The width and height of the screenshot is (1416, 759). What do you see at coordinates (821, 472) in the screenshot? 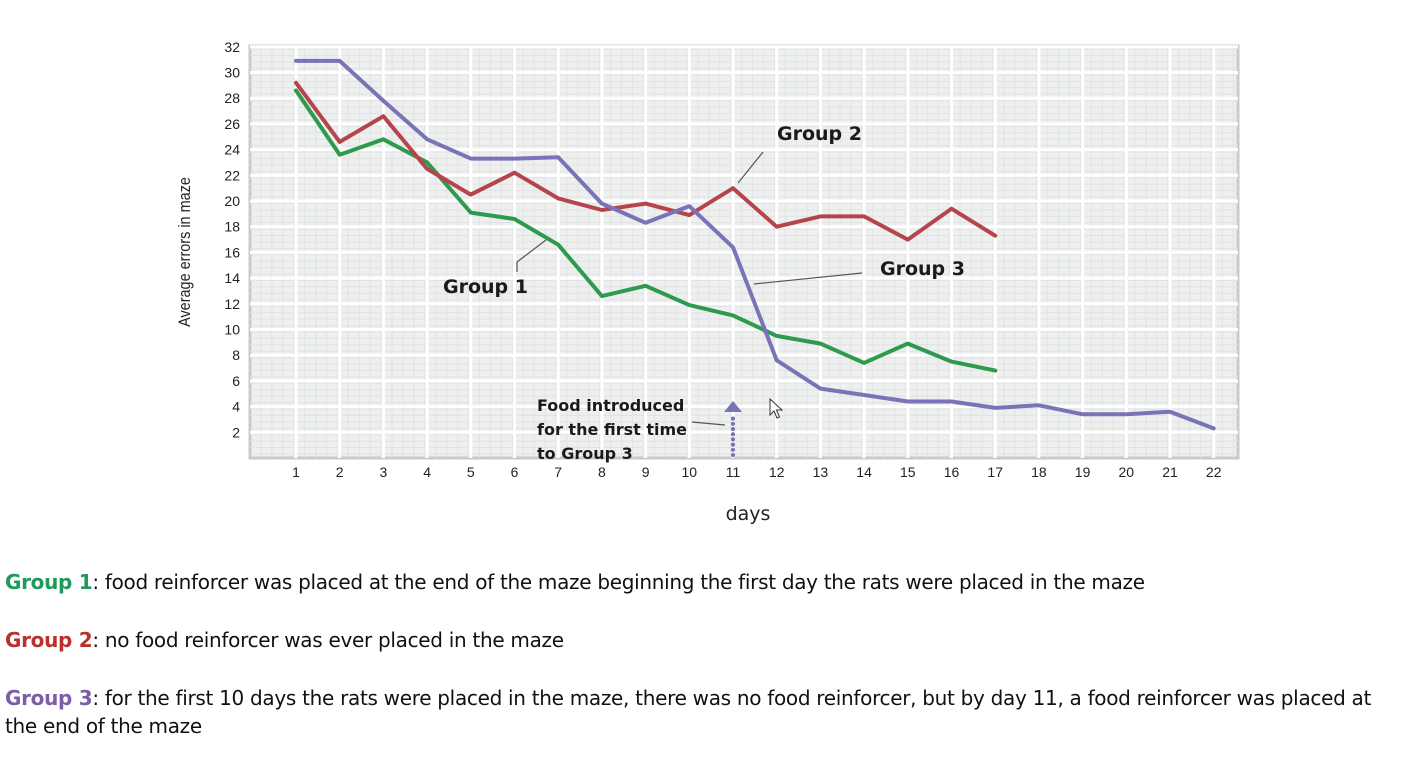
I see `x-tick-label: 13` at bounding box center [821, 472].